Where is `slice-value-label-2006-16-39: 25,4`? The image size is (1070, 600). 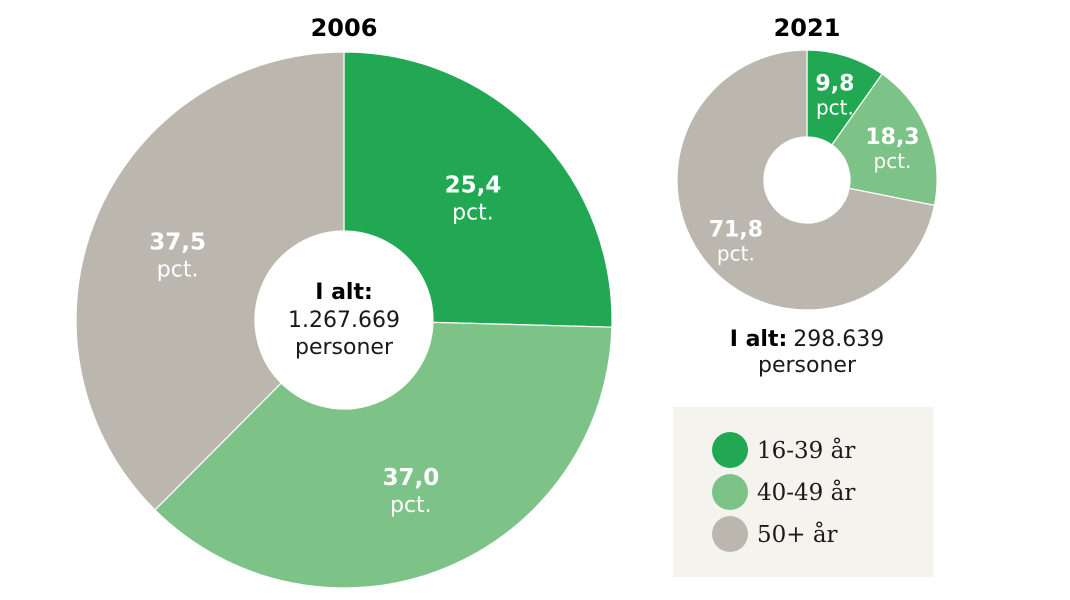 slice-value-label-2006-16-39: 25,4 is located at coordinates (473, 185).